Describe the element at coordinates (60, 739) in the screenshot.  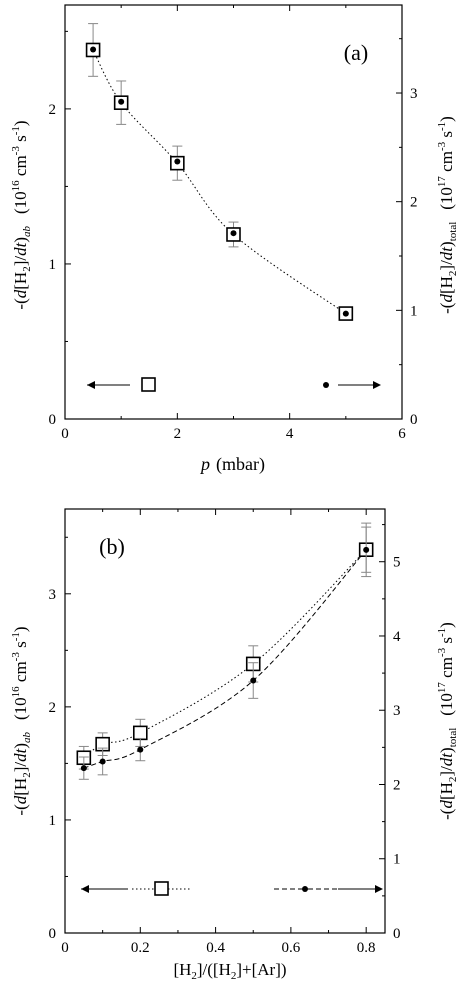
I see `panel-b-left-y-axis: 0 1 2 3` at that location.